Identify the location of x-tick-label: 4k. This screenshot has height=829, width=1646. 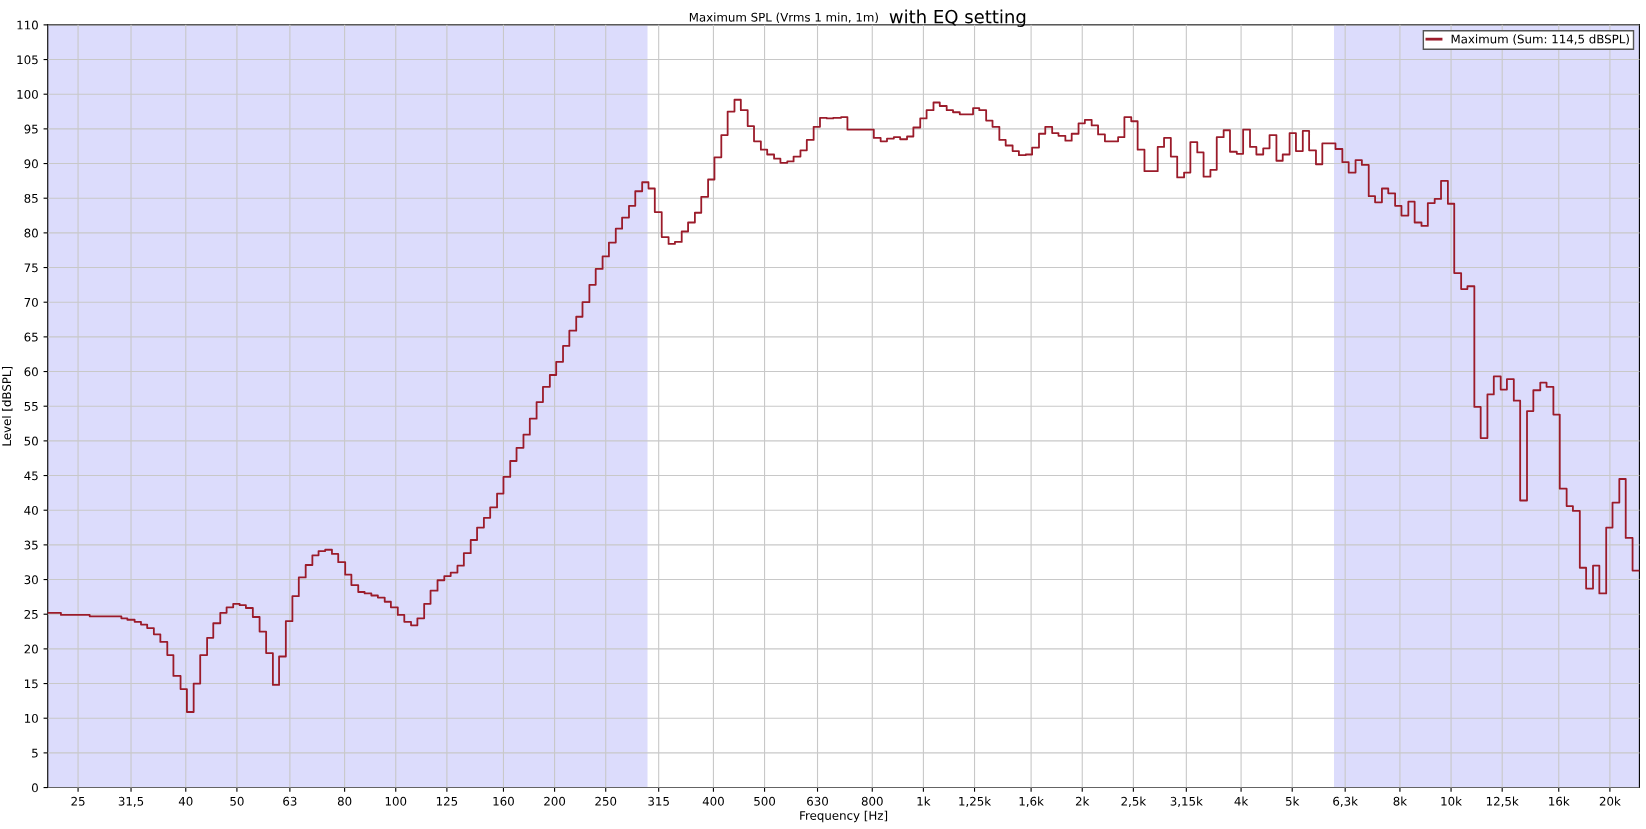
(1241, 801).